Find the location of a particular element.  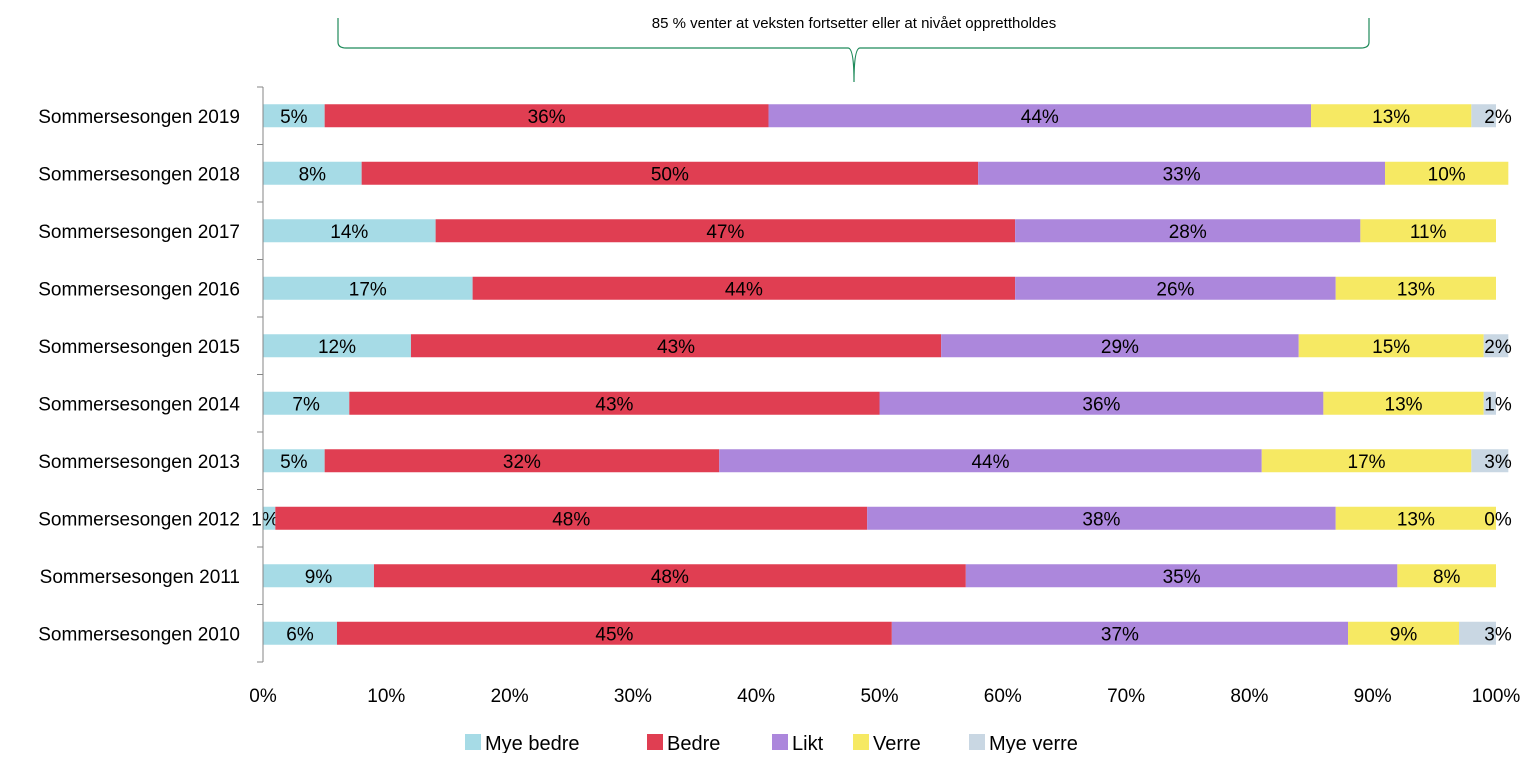

data-label: 28% is located at coordinates (1188, 232).